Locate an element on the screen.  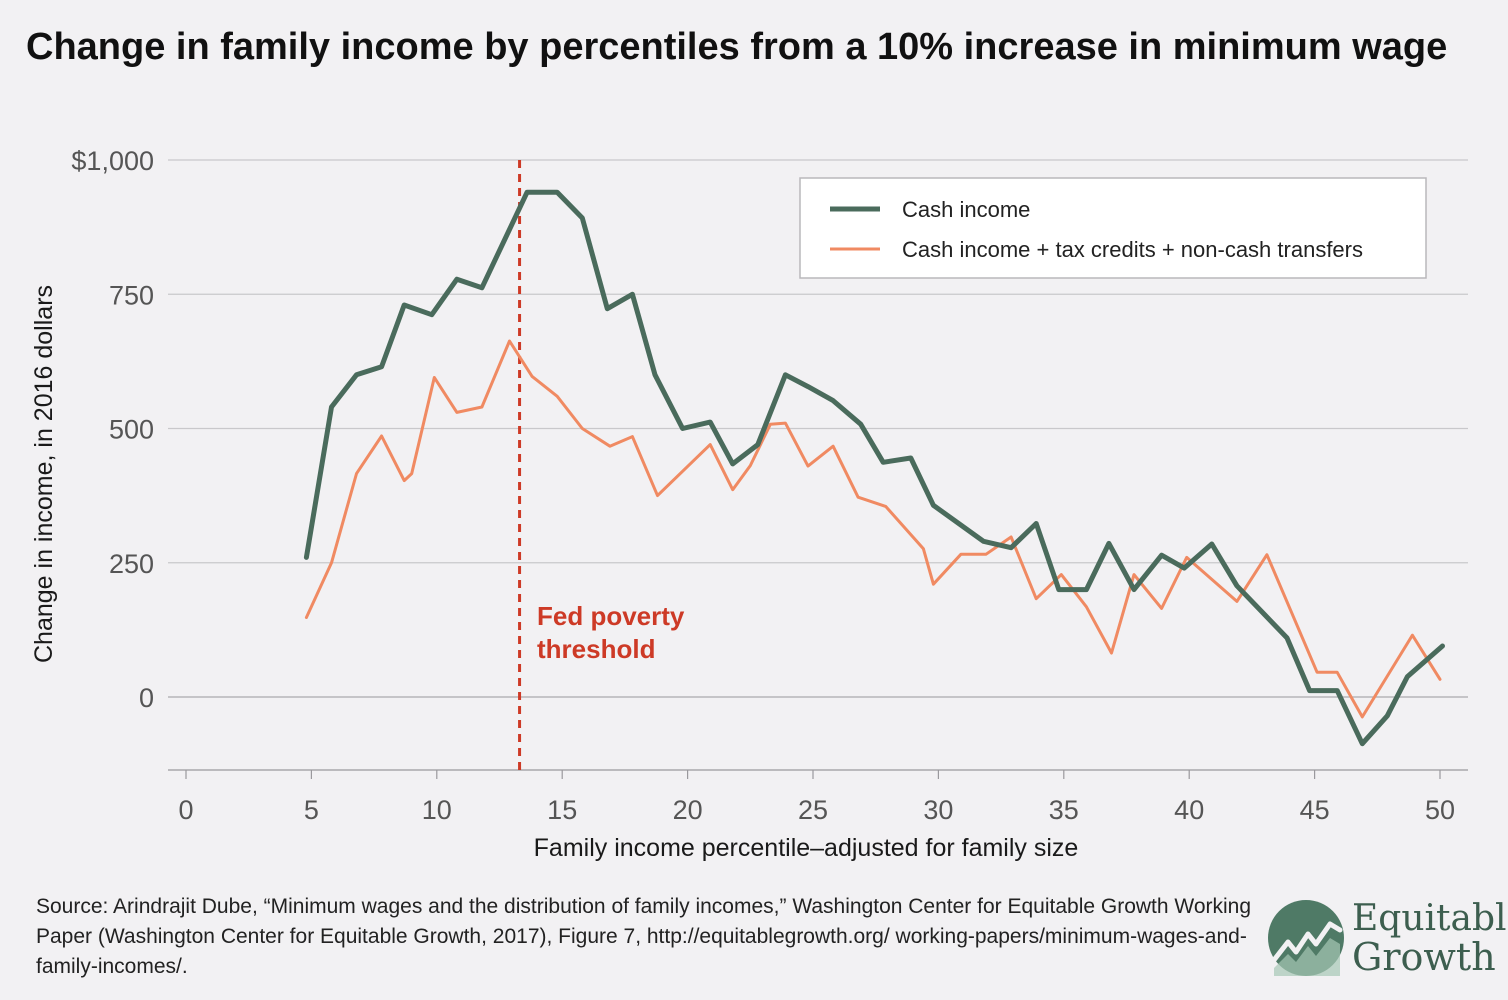
x-tick-label: 15 is located at coordinates (562, 810).